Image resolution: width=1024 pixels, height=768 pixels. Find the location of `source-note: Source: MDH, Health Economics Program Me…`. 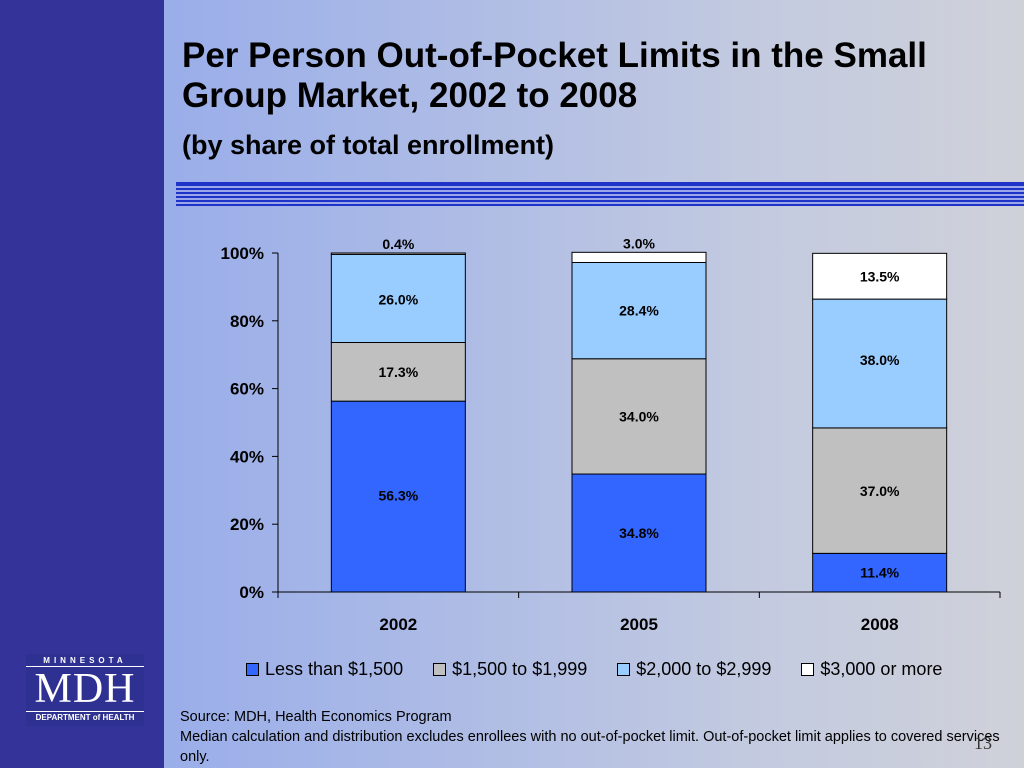

source-note: Source: MDH, Health Economics Program Me… is located at coordinates (600, 737).